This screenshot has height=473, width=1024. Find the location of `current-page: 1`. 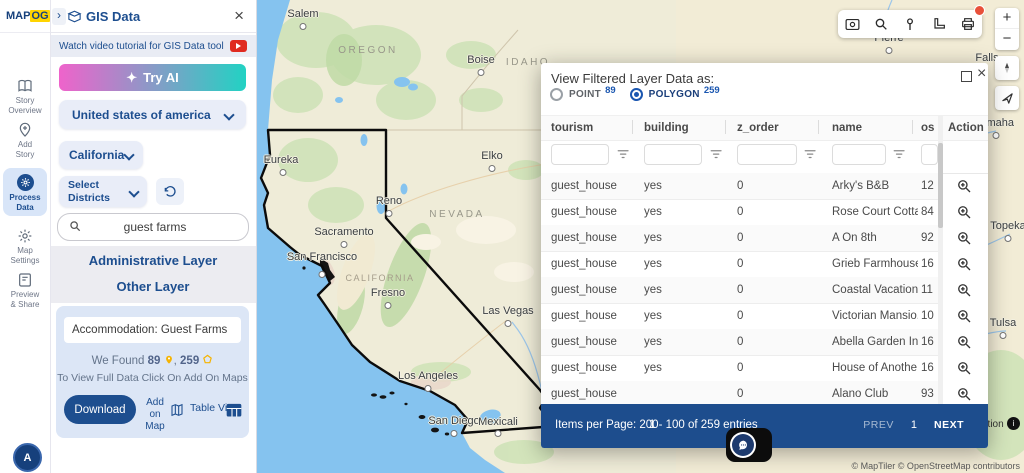

current-page: 1 is located at coordinates (913, 425).